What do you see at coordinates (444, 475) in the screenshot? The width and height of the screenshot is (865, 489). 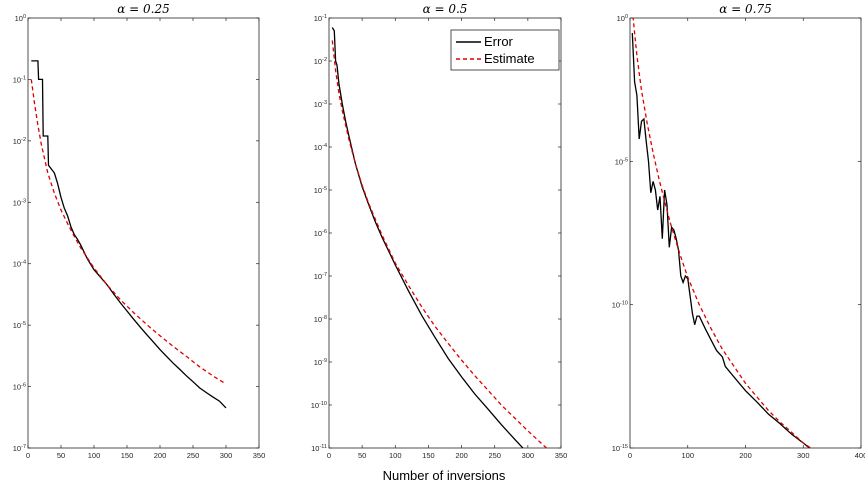 I see `shared-x-axis-label: Number of inversions` at bounding box center [444, 475].